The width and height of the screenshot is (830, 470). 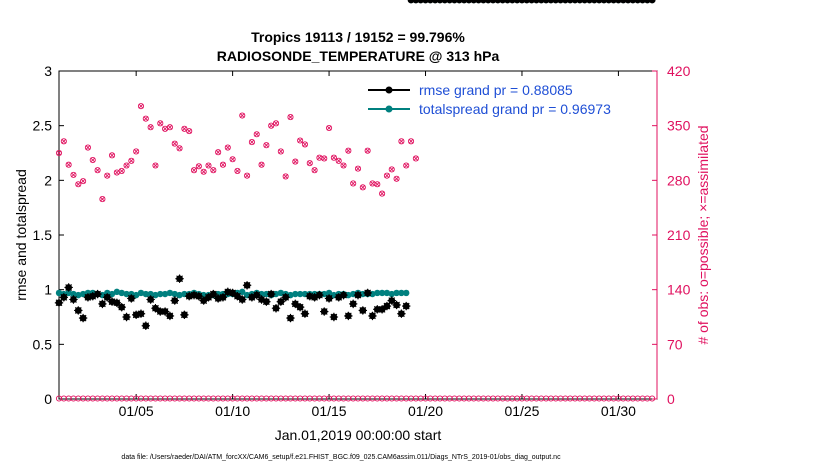 I want to click on y-tick-label-left: 0, so click(x=48, y=399).